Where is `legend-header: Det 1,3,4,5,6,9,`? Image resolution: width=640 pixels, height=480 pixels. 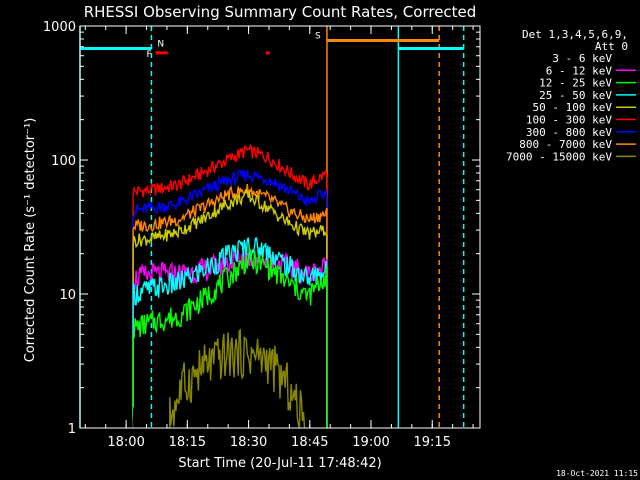
legend-header: Det 1,3,4,5,6,9, is located at coordinates (575, 34).